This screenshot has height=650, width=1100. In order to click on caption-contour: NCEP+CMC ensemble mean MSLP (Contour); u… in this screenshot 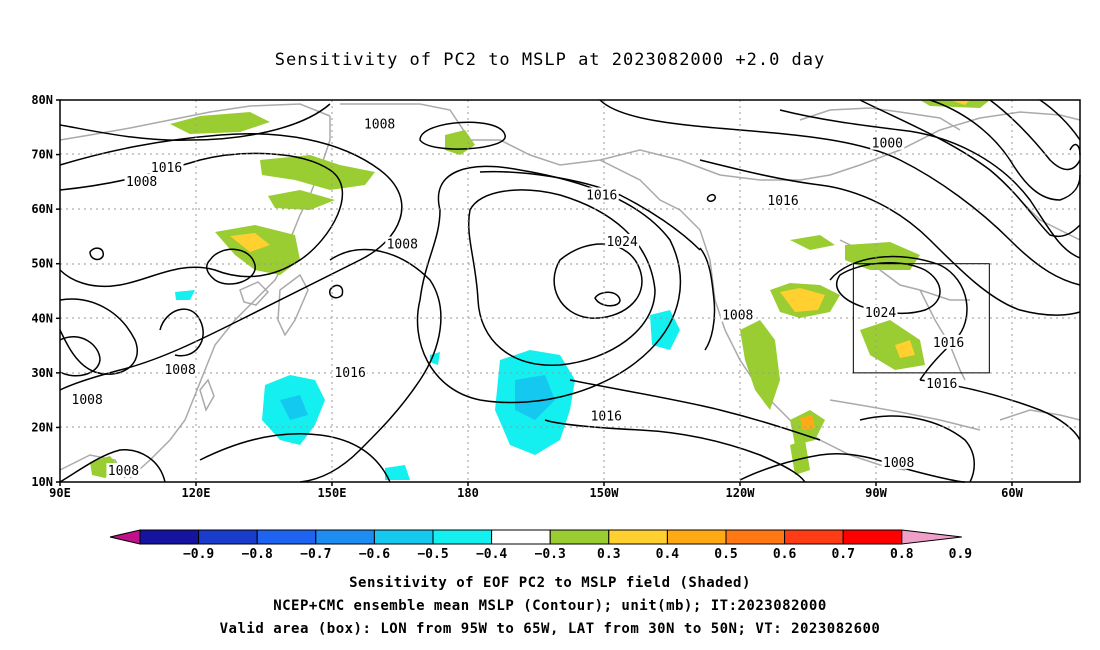, I will do `click(550, 606)`.